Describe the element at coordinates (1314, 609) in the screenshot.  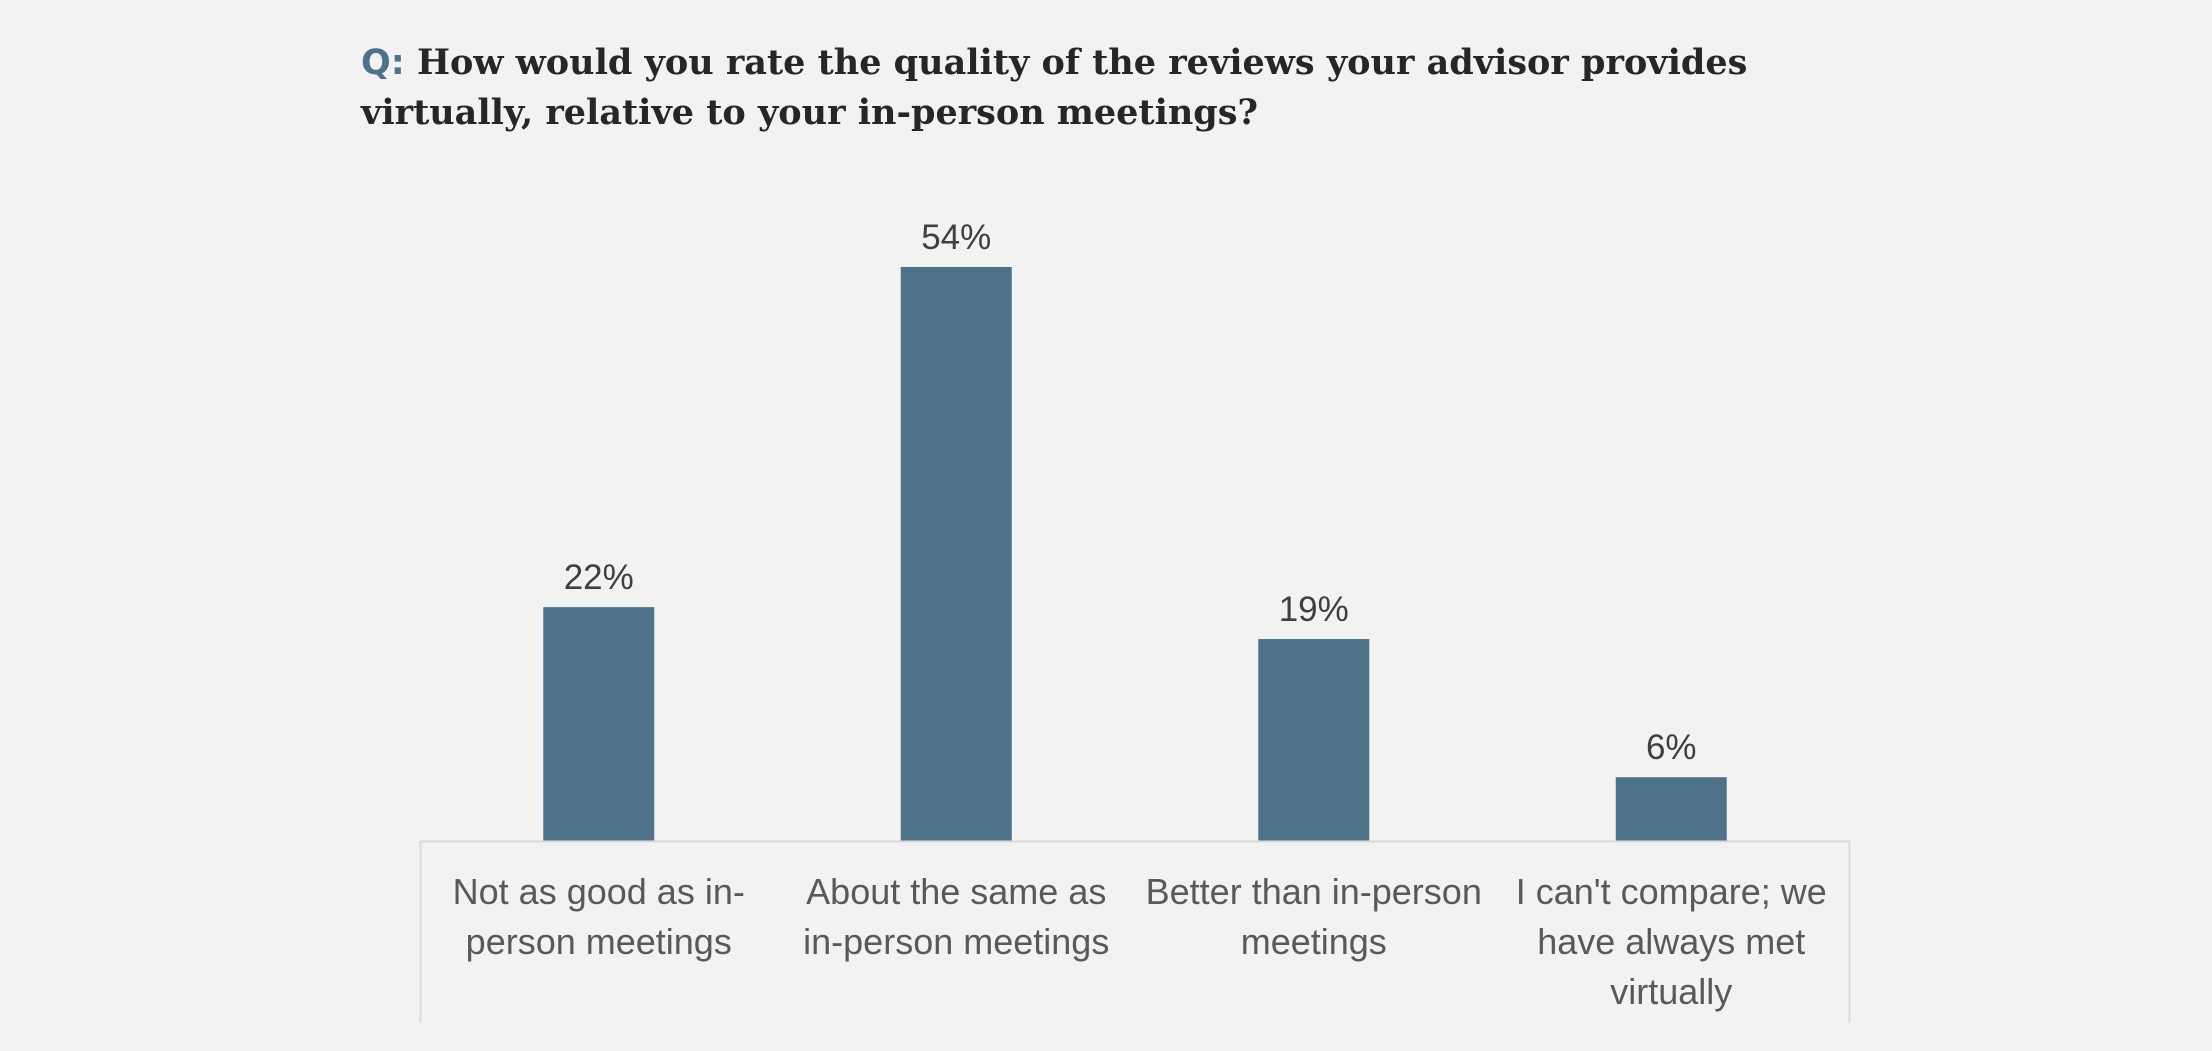
I see `data-label-3: 19%` at that location.